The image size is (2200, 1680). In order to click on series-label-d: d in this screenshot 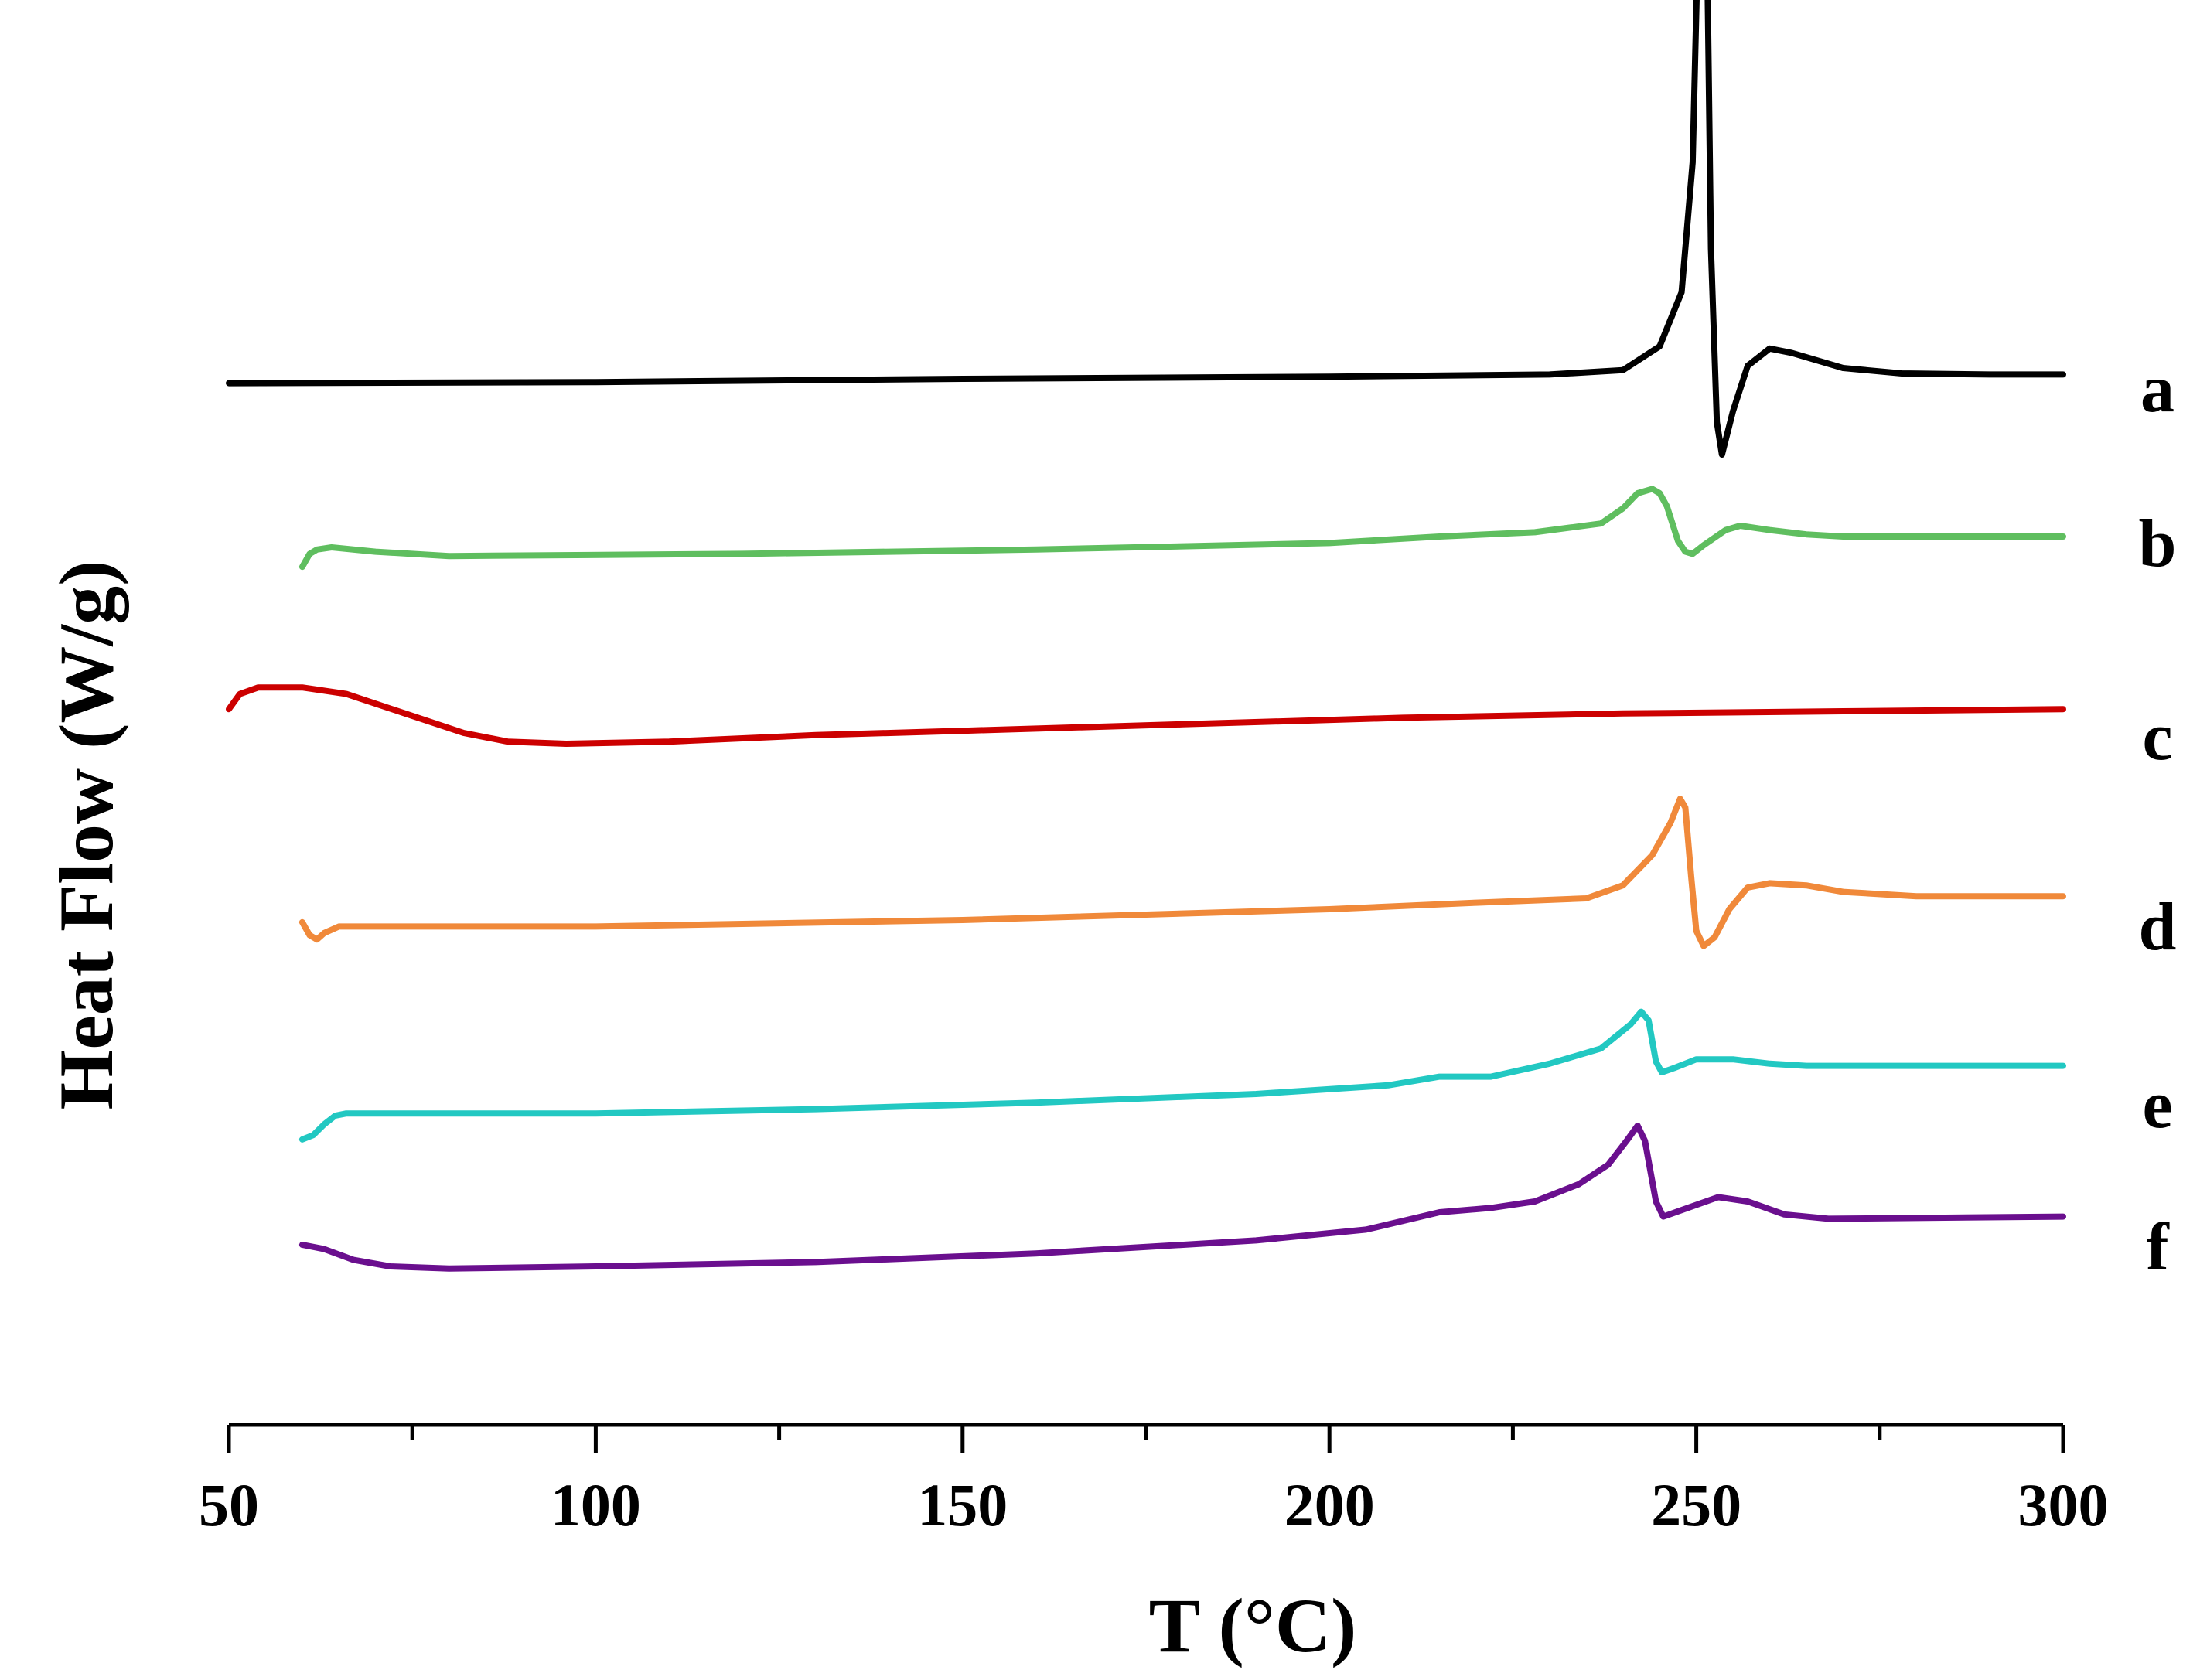, I will do `click(2158, 928)`.